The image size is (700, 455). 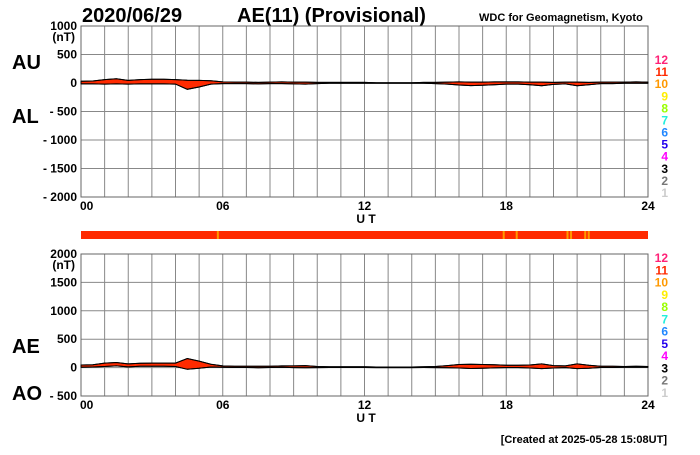 I want to click on series-line-au, so click(x=364, y=81).